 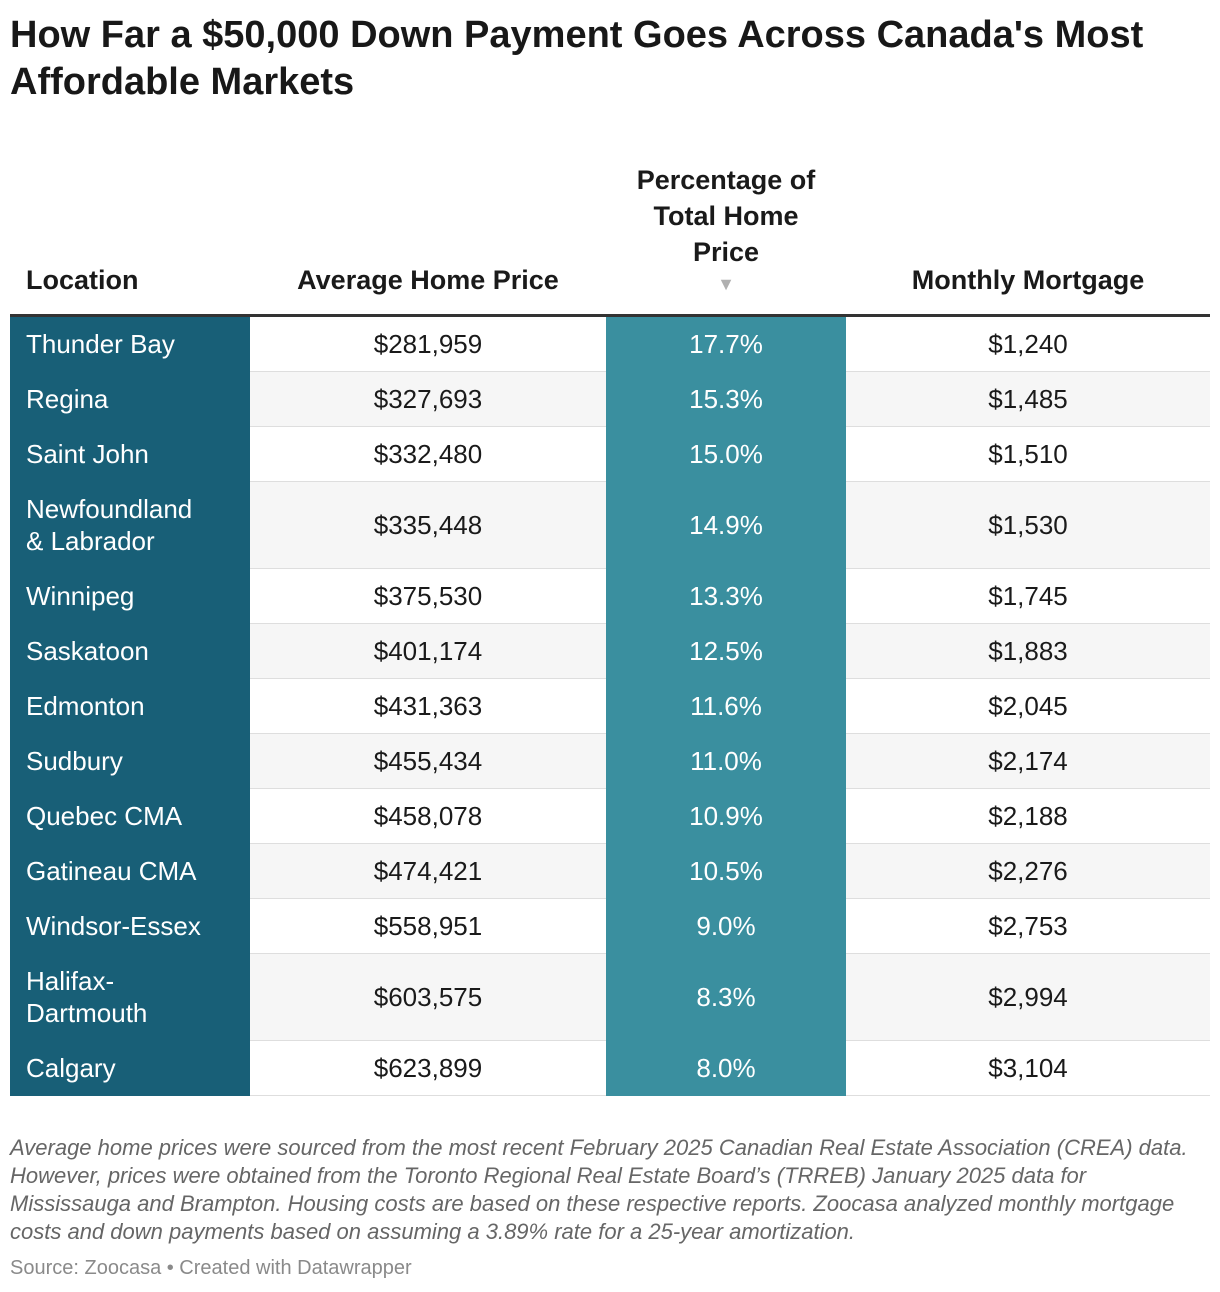 I want to click on cell-location: Gatineau CMA, so click(x=130, y=871).